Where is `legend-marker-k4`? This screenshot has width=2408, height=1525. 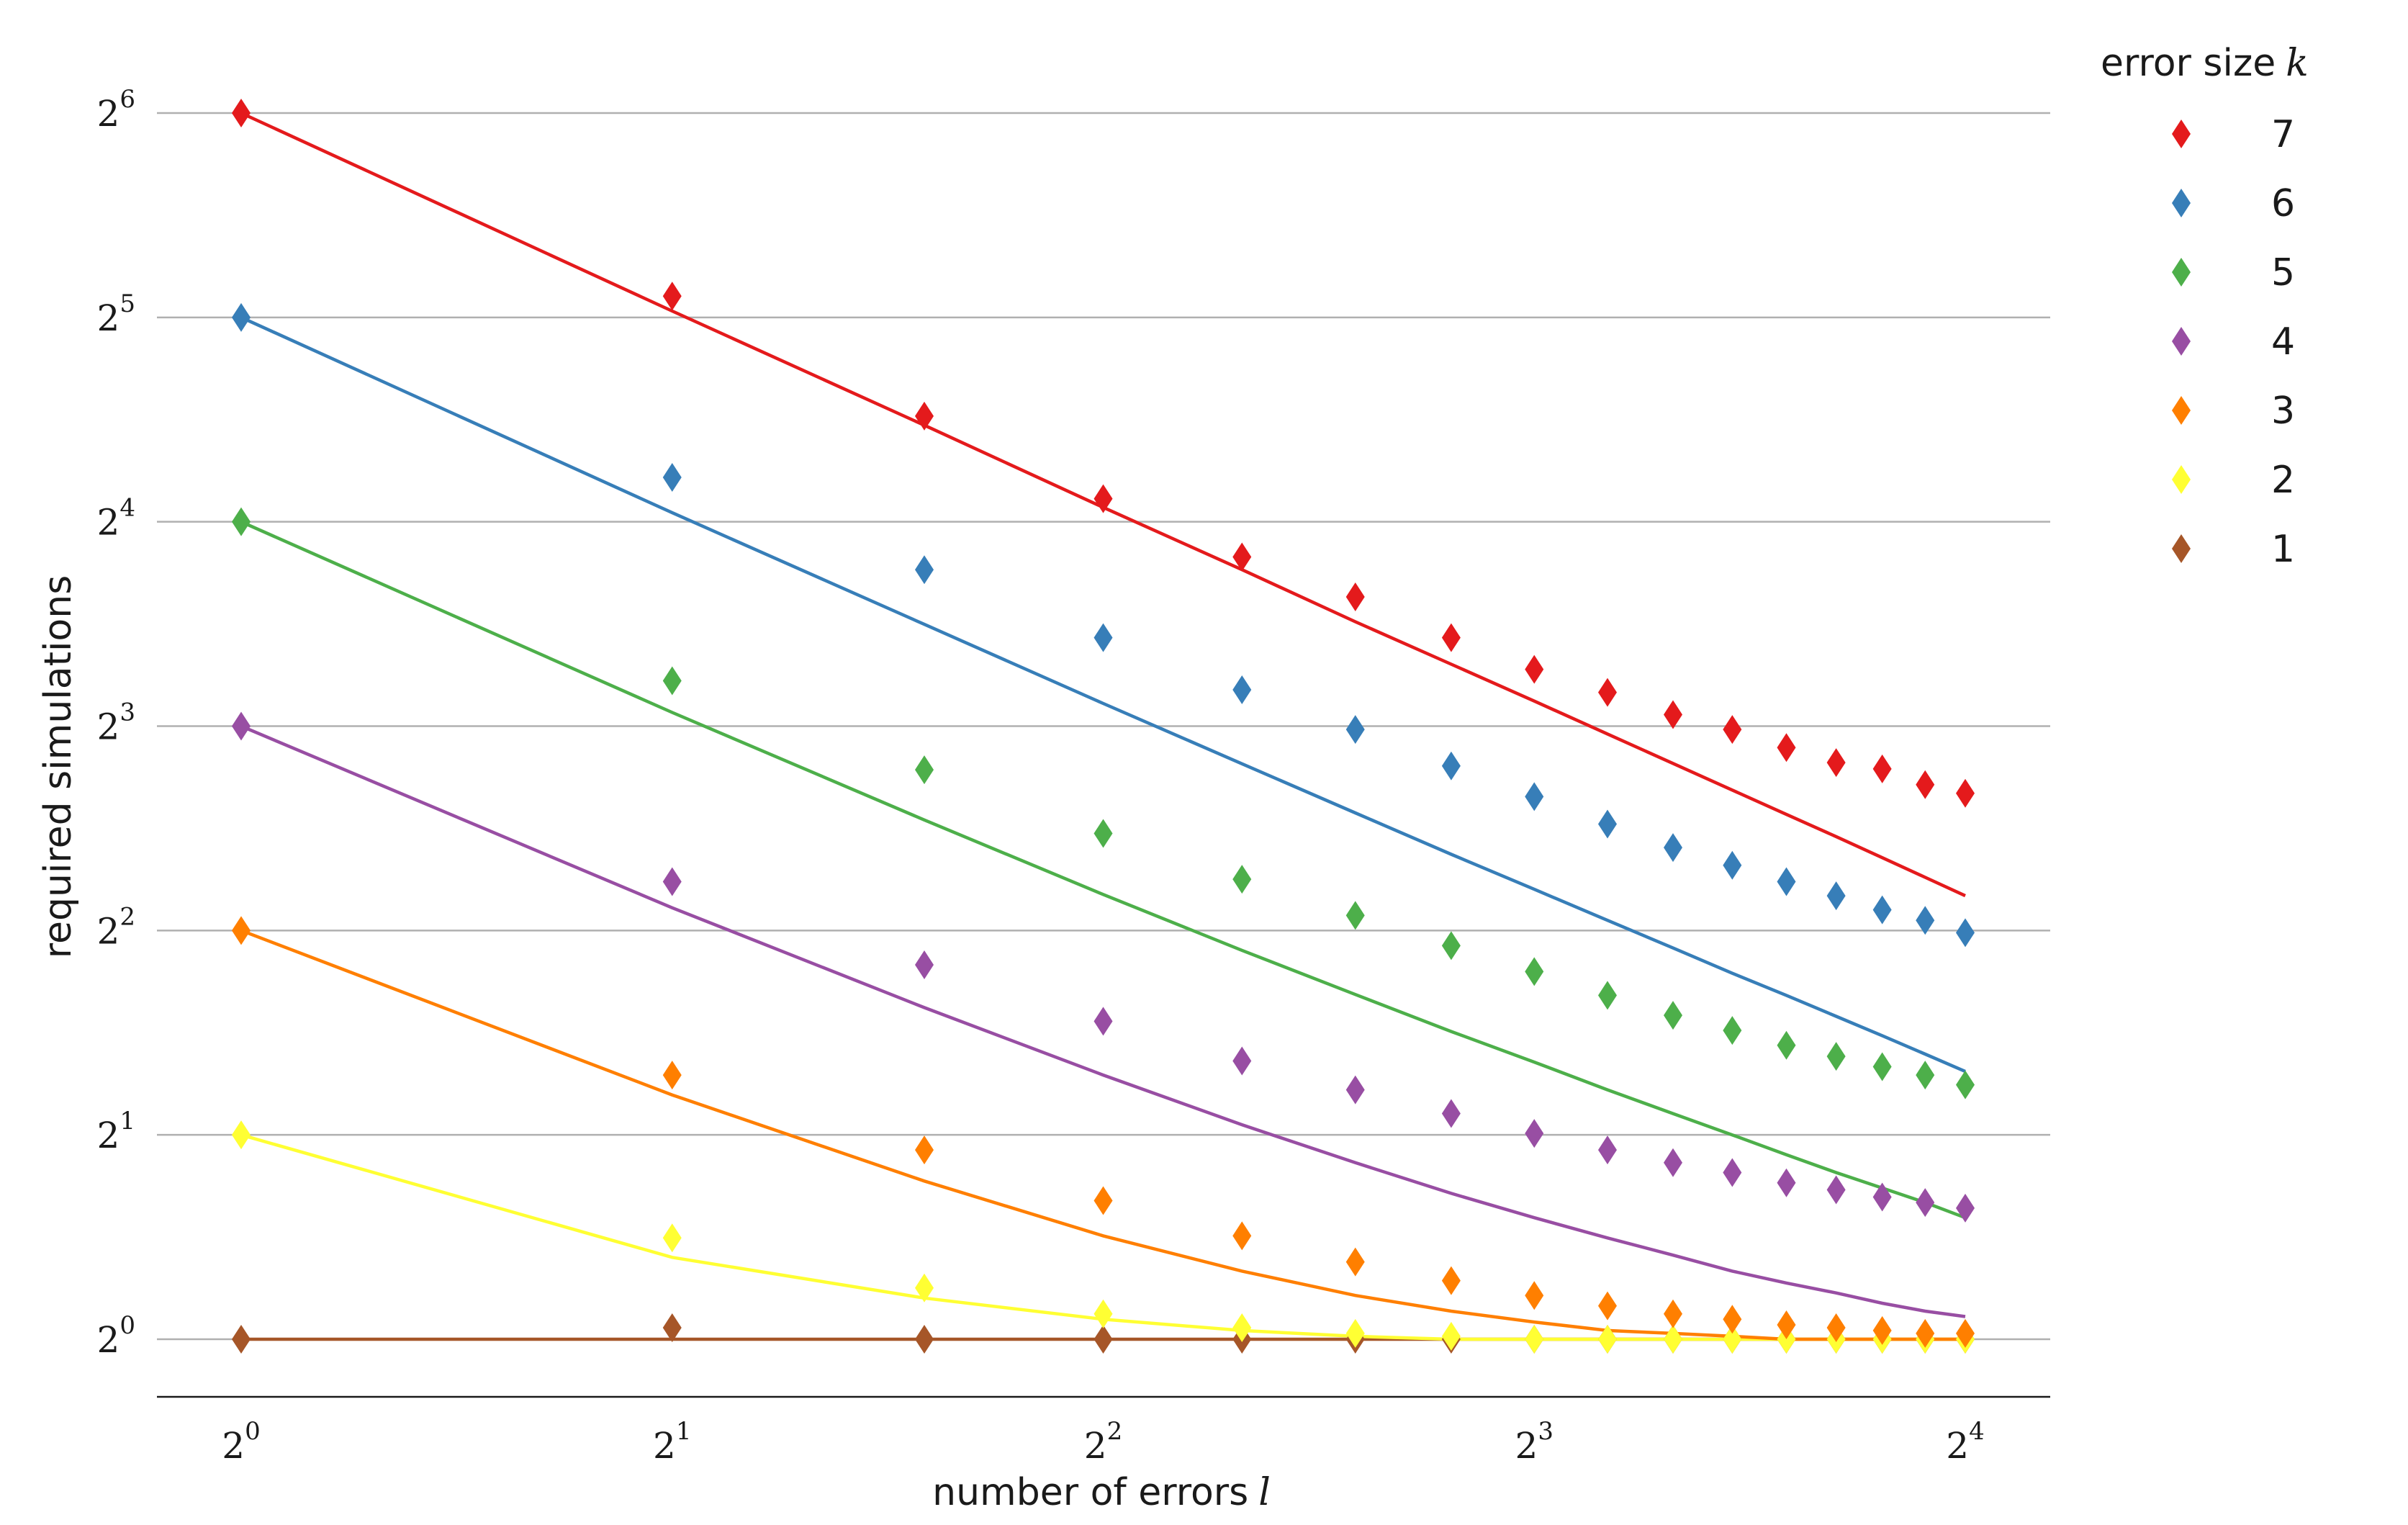
legend-marker-k4 is located at coordinates (2181, 342).